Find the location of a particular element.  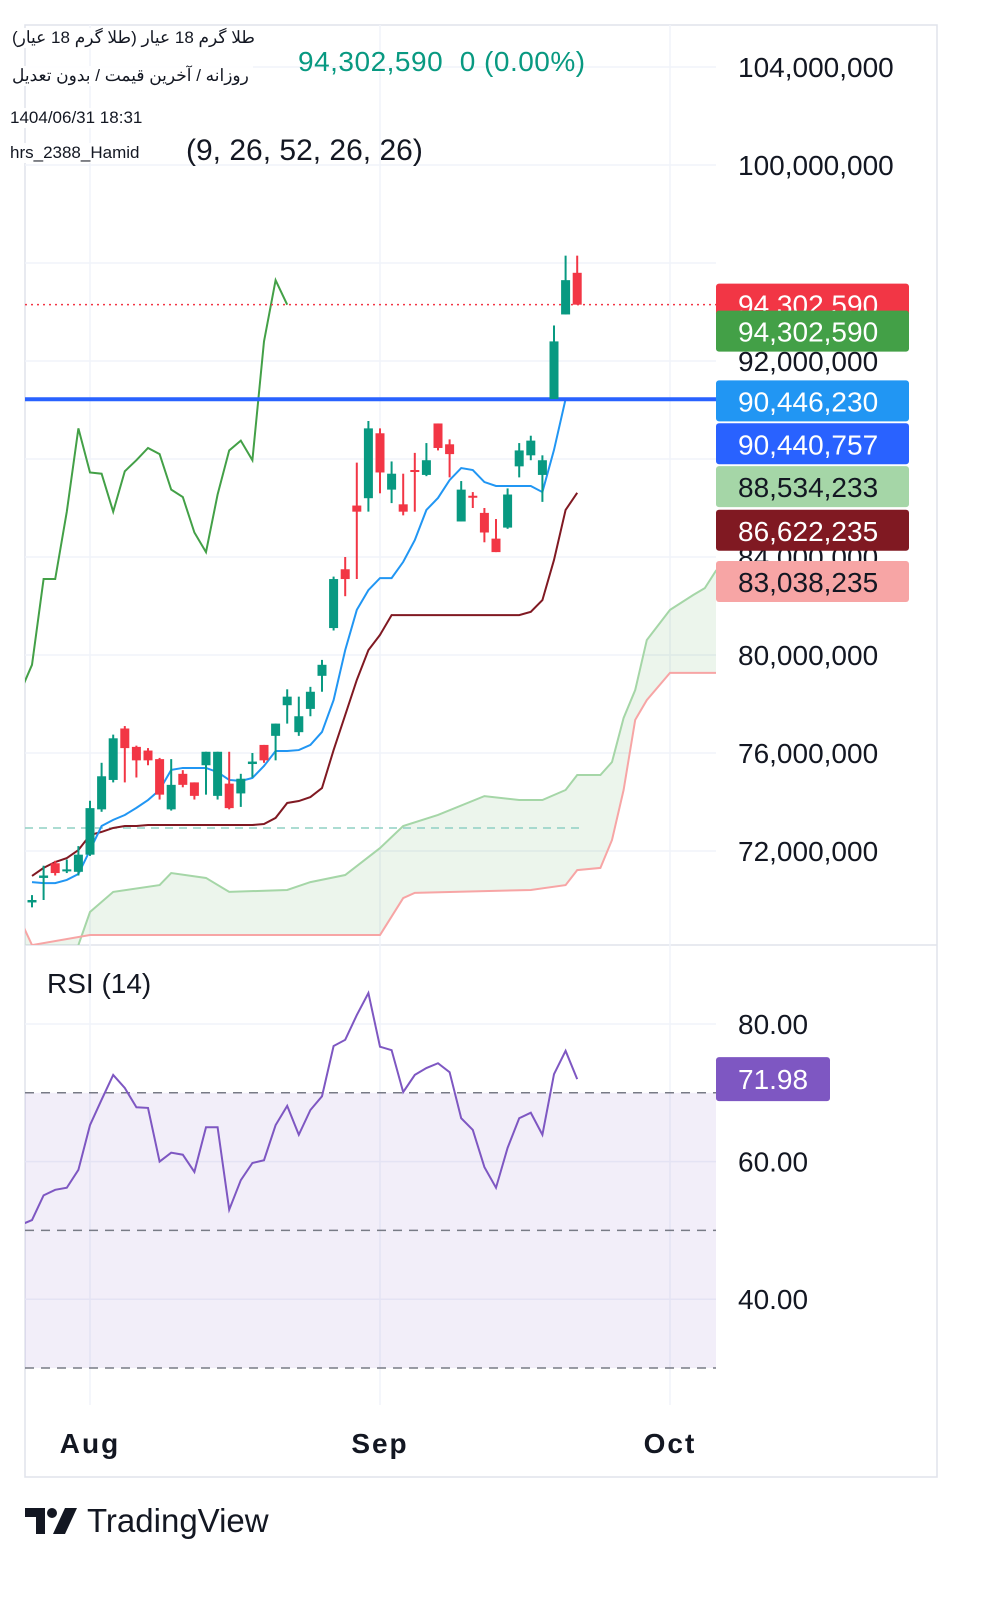

chart-settings-line: روزانه / آخرین قیمت / بدون تعدیل is located at coordinates (130, 76).